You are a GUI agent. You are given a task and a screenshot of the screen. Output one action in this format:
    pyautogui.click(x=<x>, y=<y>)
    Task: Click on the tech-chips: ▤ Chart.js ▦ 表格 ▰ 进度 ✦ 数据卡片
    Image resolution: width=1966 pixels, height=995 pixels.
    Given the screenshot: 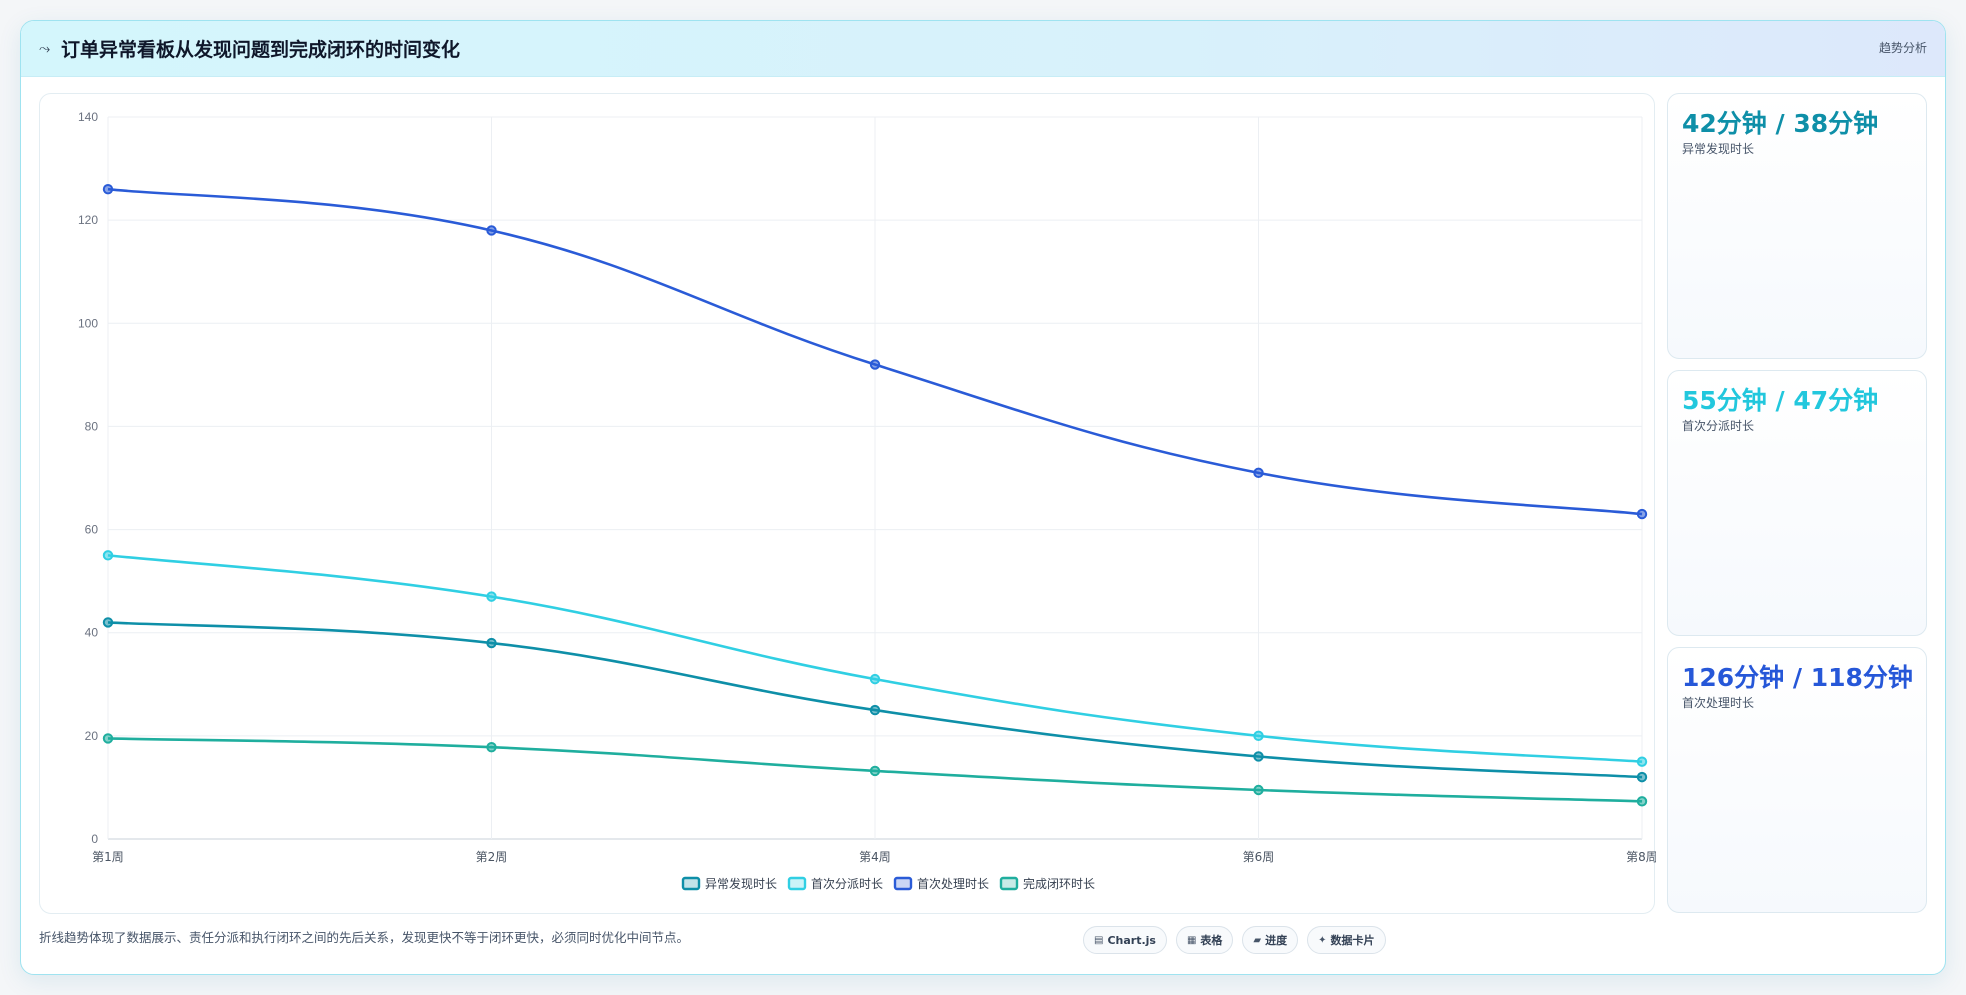 What is the action you would take?
    pyautogui.click(x=1234, y=940)
    